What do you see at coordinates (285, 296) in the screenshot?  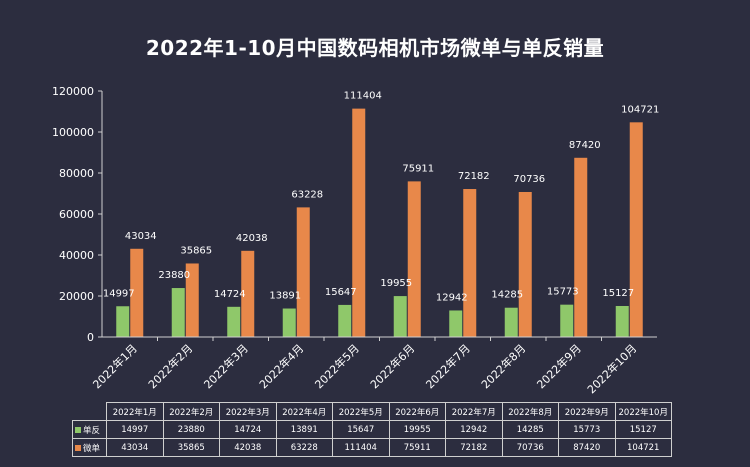 I see `data-label: 13891` at bounding box center [285, 296].